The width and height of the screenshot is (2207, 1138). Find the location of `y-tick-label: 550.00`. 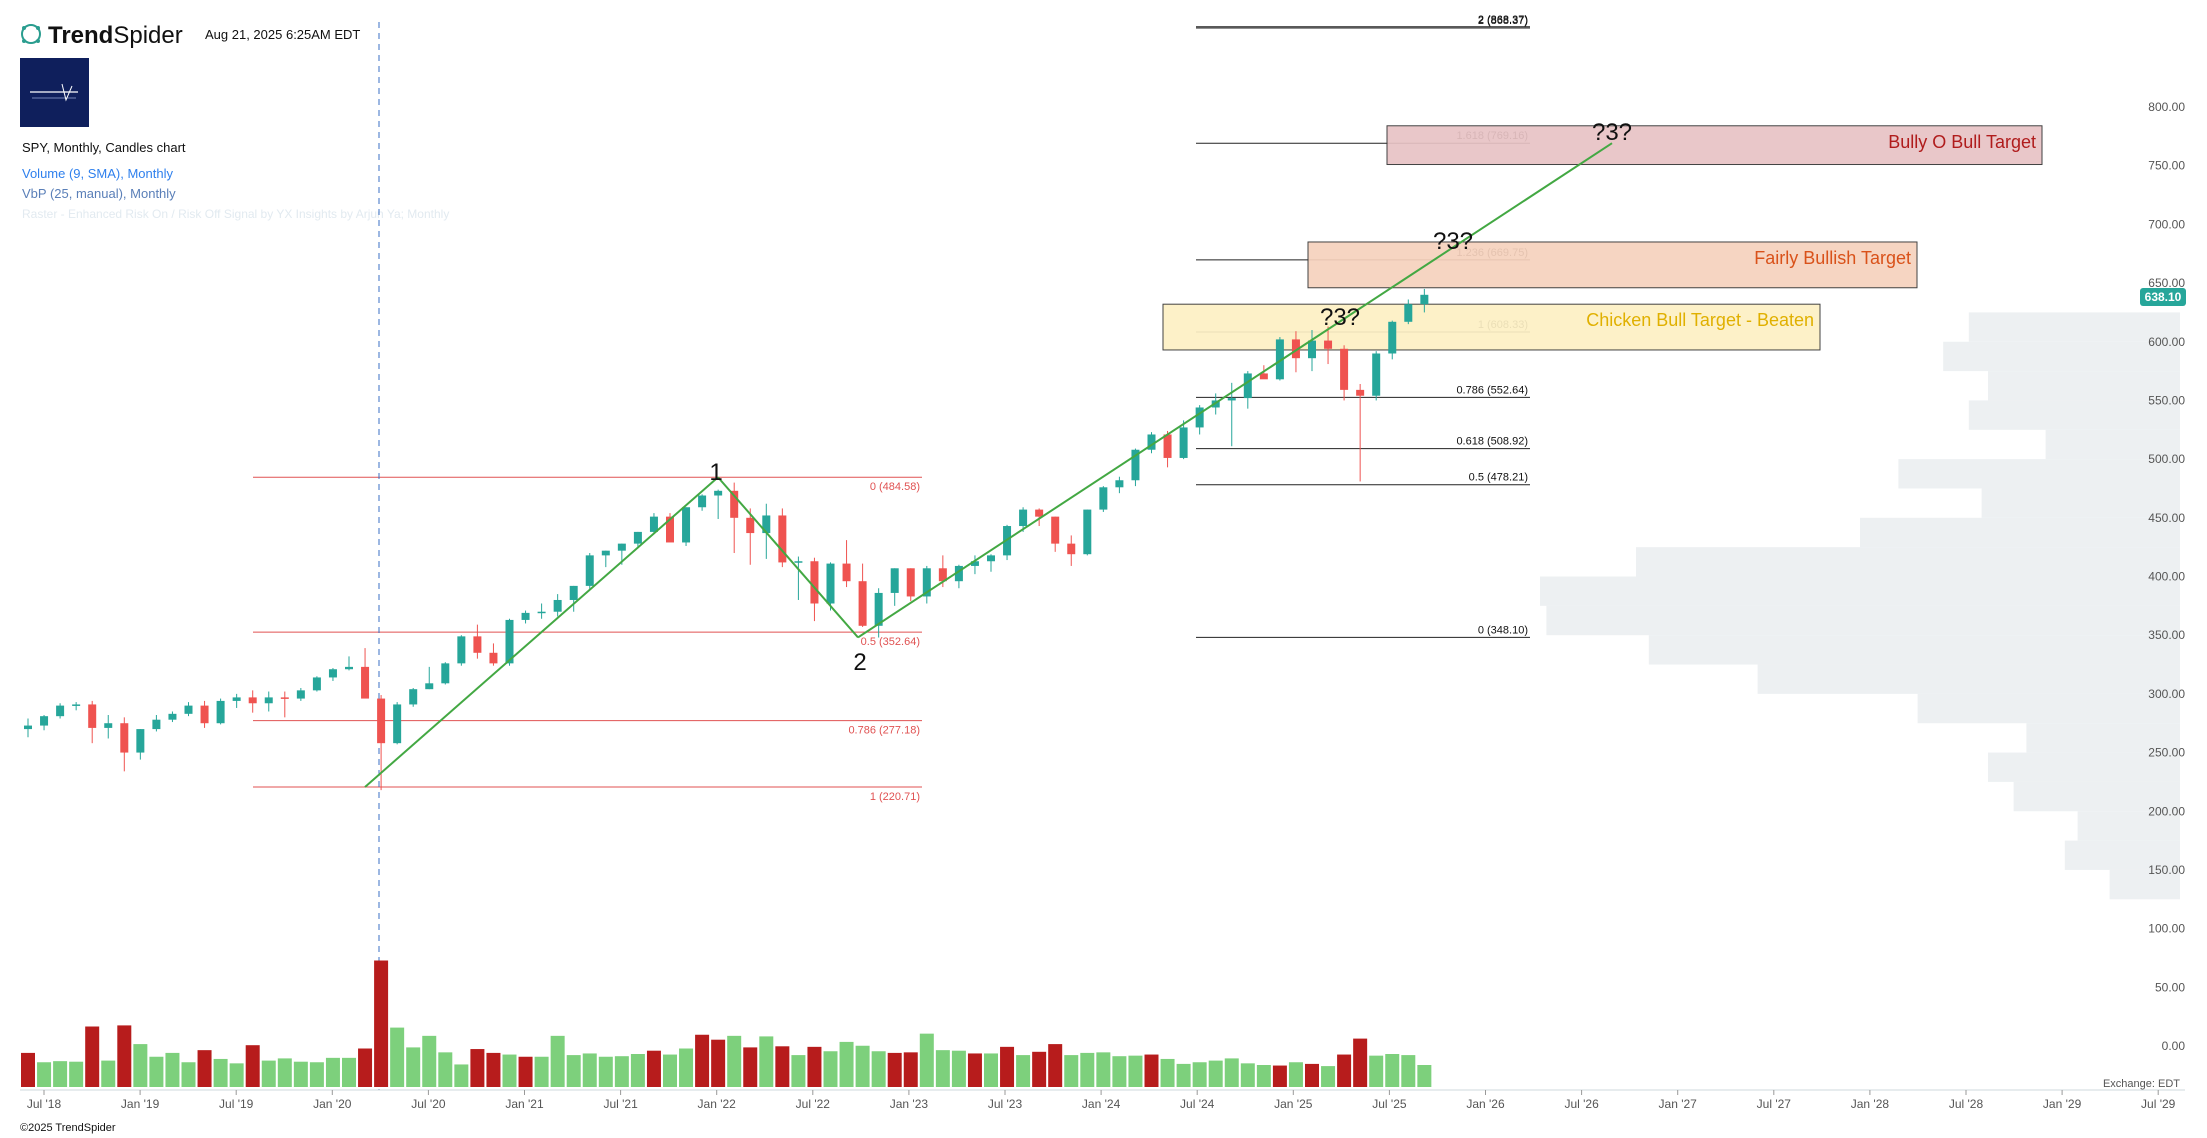

y-tick-label: 550.00 is located at coordinates (2166, 400).